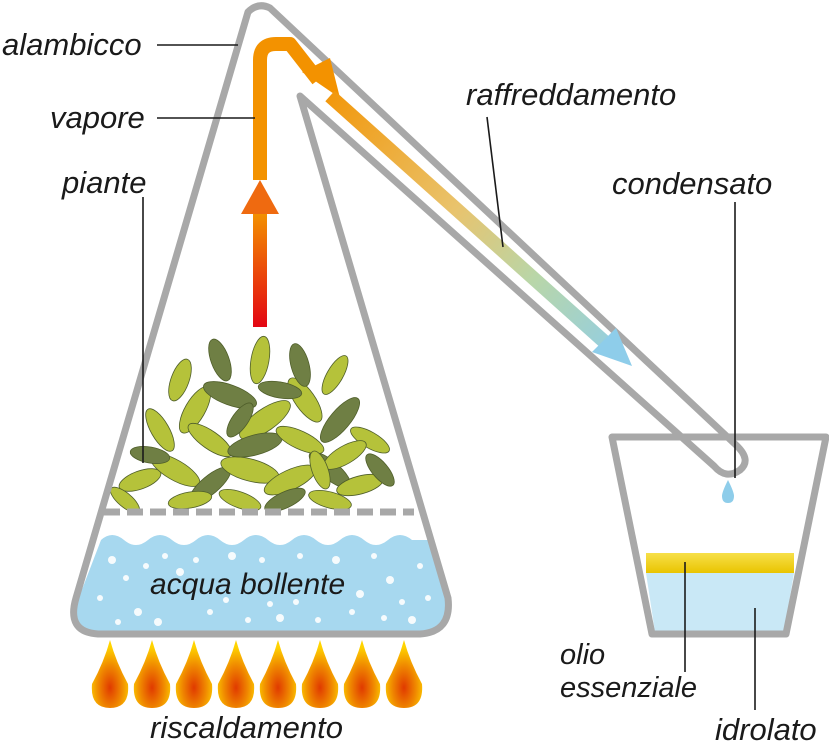 This screenshot has height=745, width=829. Describe the element at coordinates (582, 655) in the screenshot. I see `label-essential-oil-line1: olio` at that location.